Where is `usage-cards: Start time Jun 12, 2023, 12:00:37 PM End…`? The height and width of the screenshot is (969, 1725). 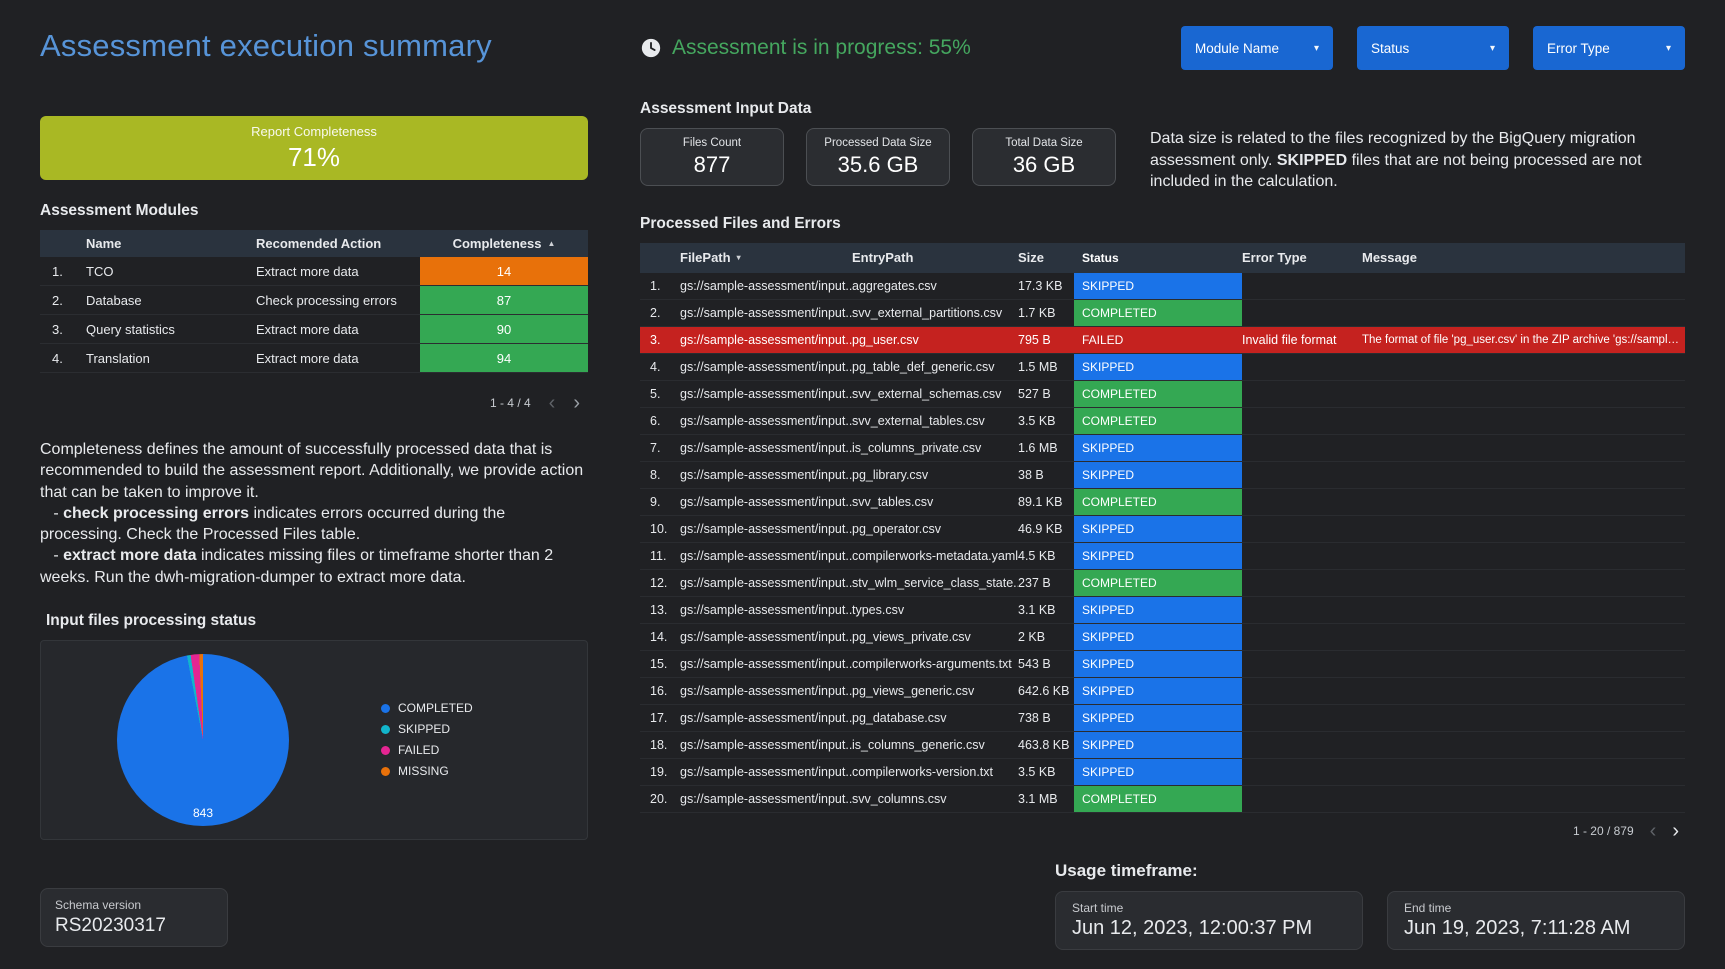 usage-cards: Start time Jun 12, 2023, 12:00:37 PM End… is located at coordinates (1370, 920).